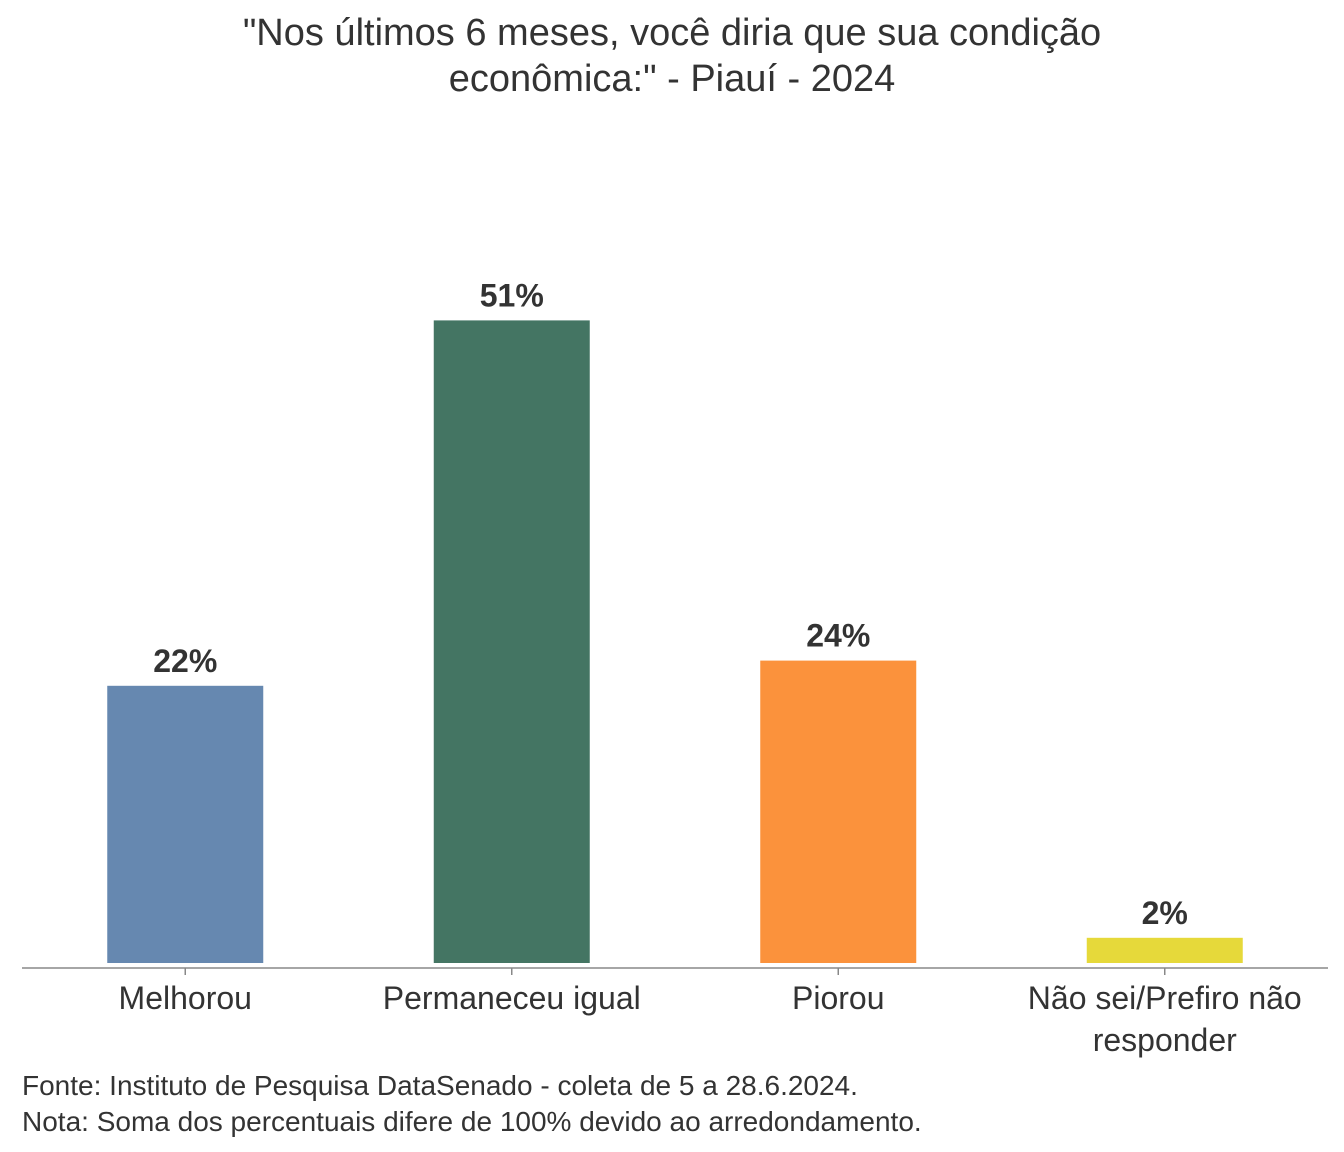 The height and width of the screenshot is (1152, 1344). Describe the element at coordinates (1165, 998) in the screenshot. I see `category-label-4-line-1: Não sei/Prefiro não` at that location.